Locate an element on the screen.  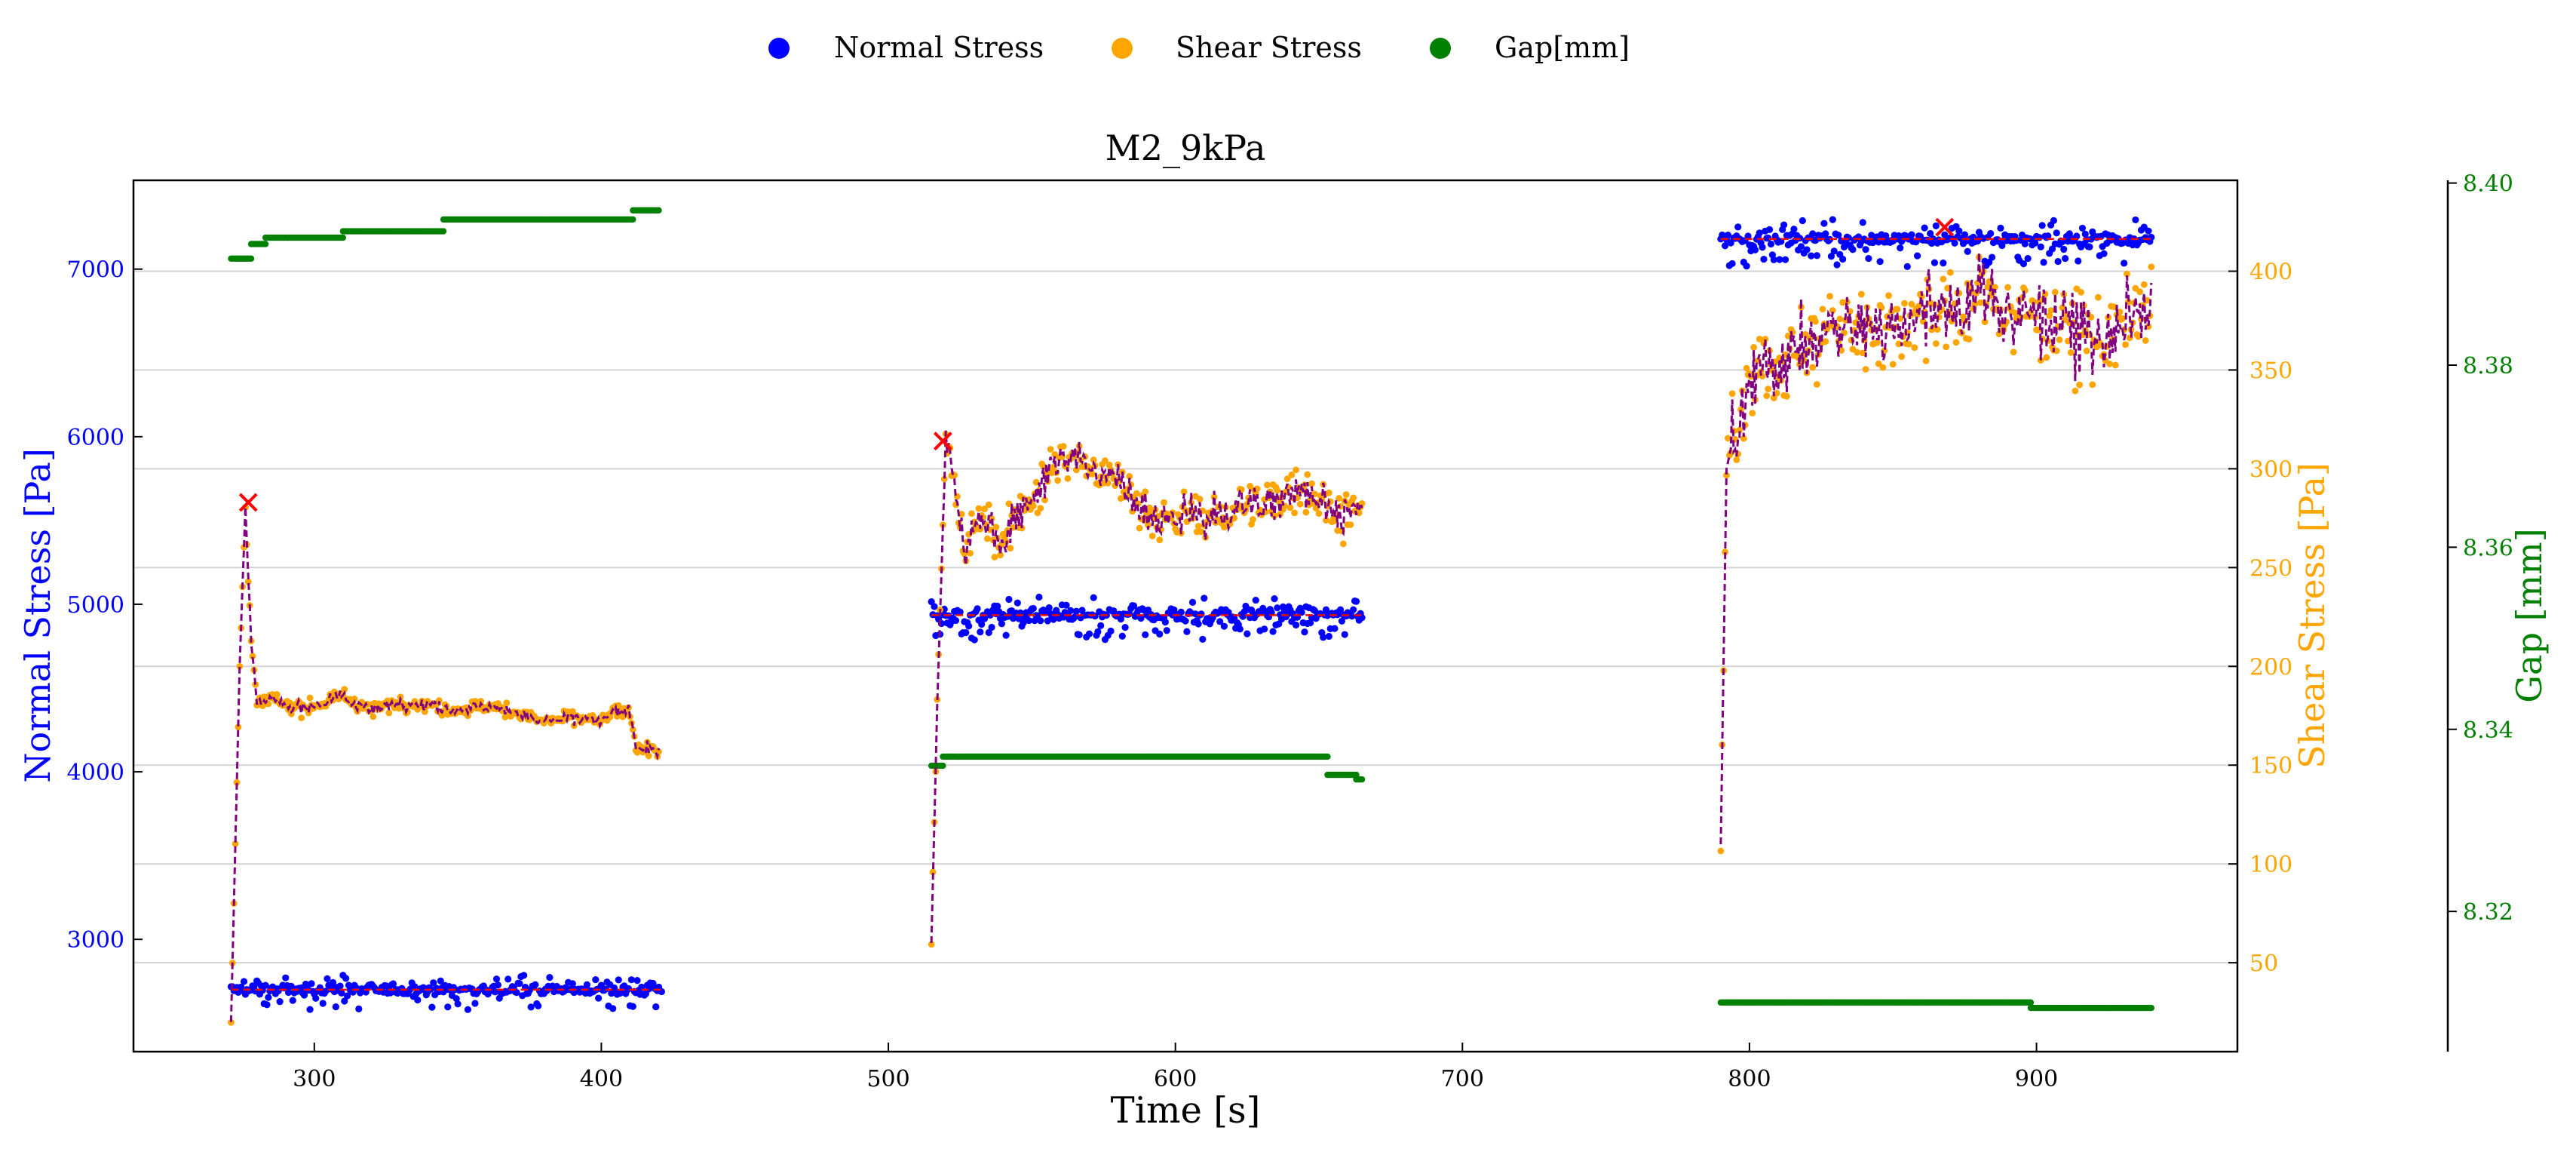
y-left-tick-label-4: 7000 is located at coordinates (95, 270).